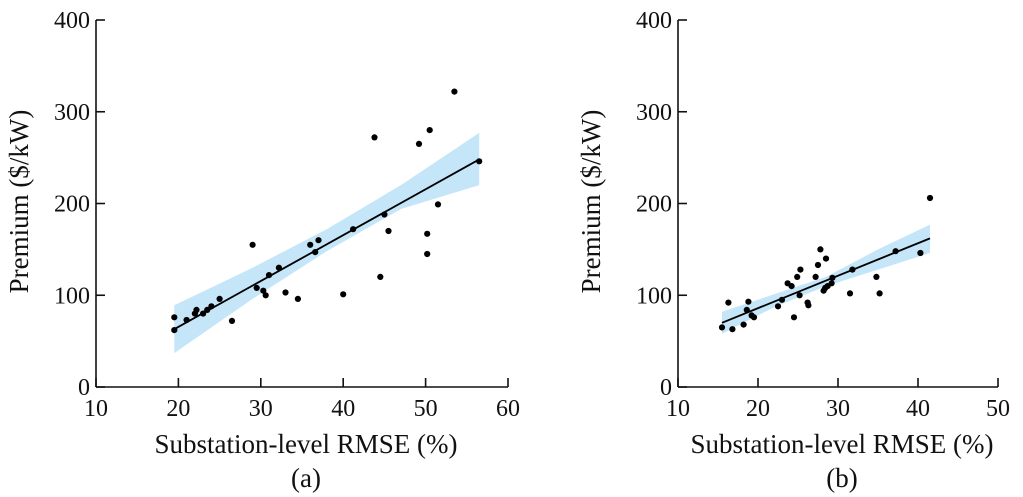  Describe the element at coordinates (508, 409) in the screenshot. I see `x-tick-label: 60` at that location.